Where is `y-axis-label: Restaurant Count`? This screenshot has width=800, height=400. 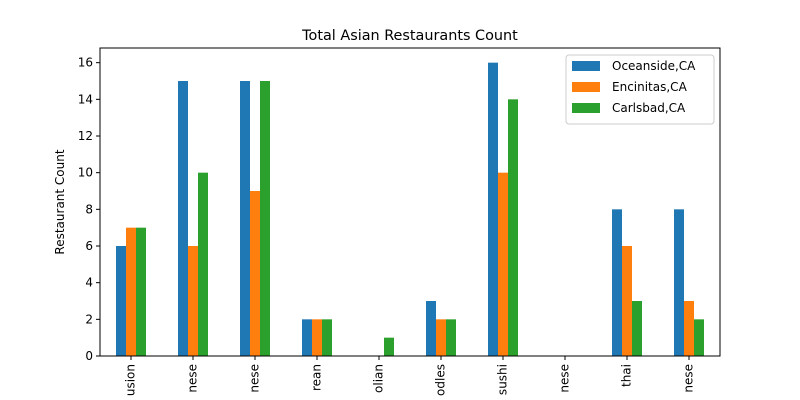
y-axis-label: Restaurant Count is located at coordinates (60, 201).